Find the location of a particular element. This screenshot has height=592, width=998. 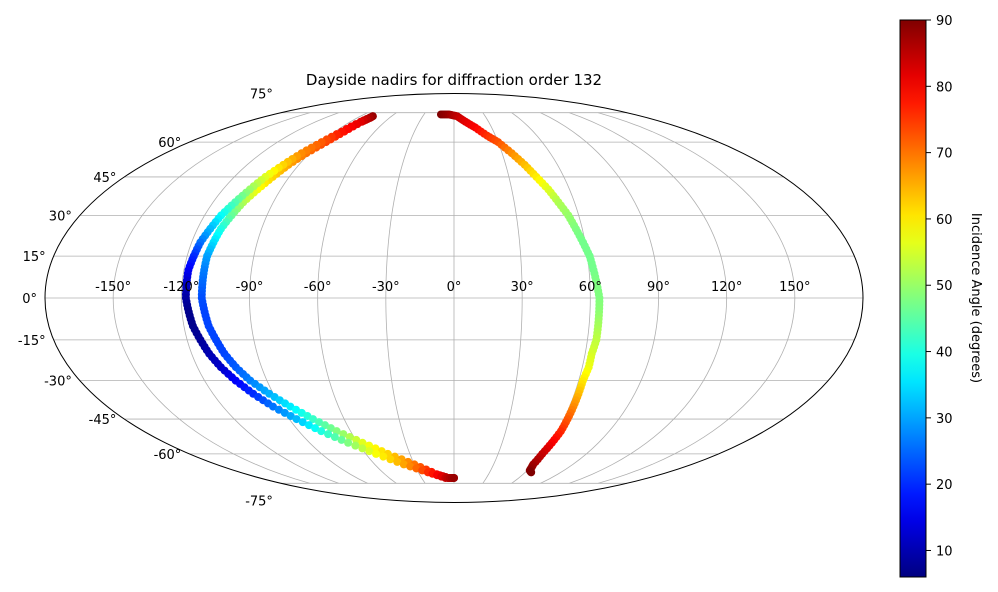

colorbar-tick-label: 10 is located at coordinates (944, 551).